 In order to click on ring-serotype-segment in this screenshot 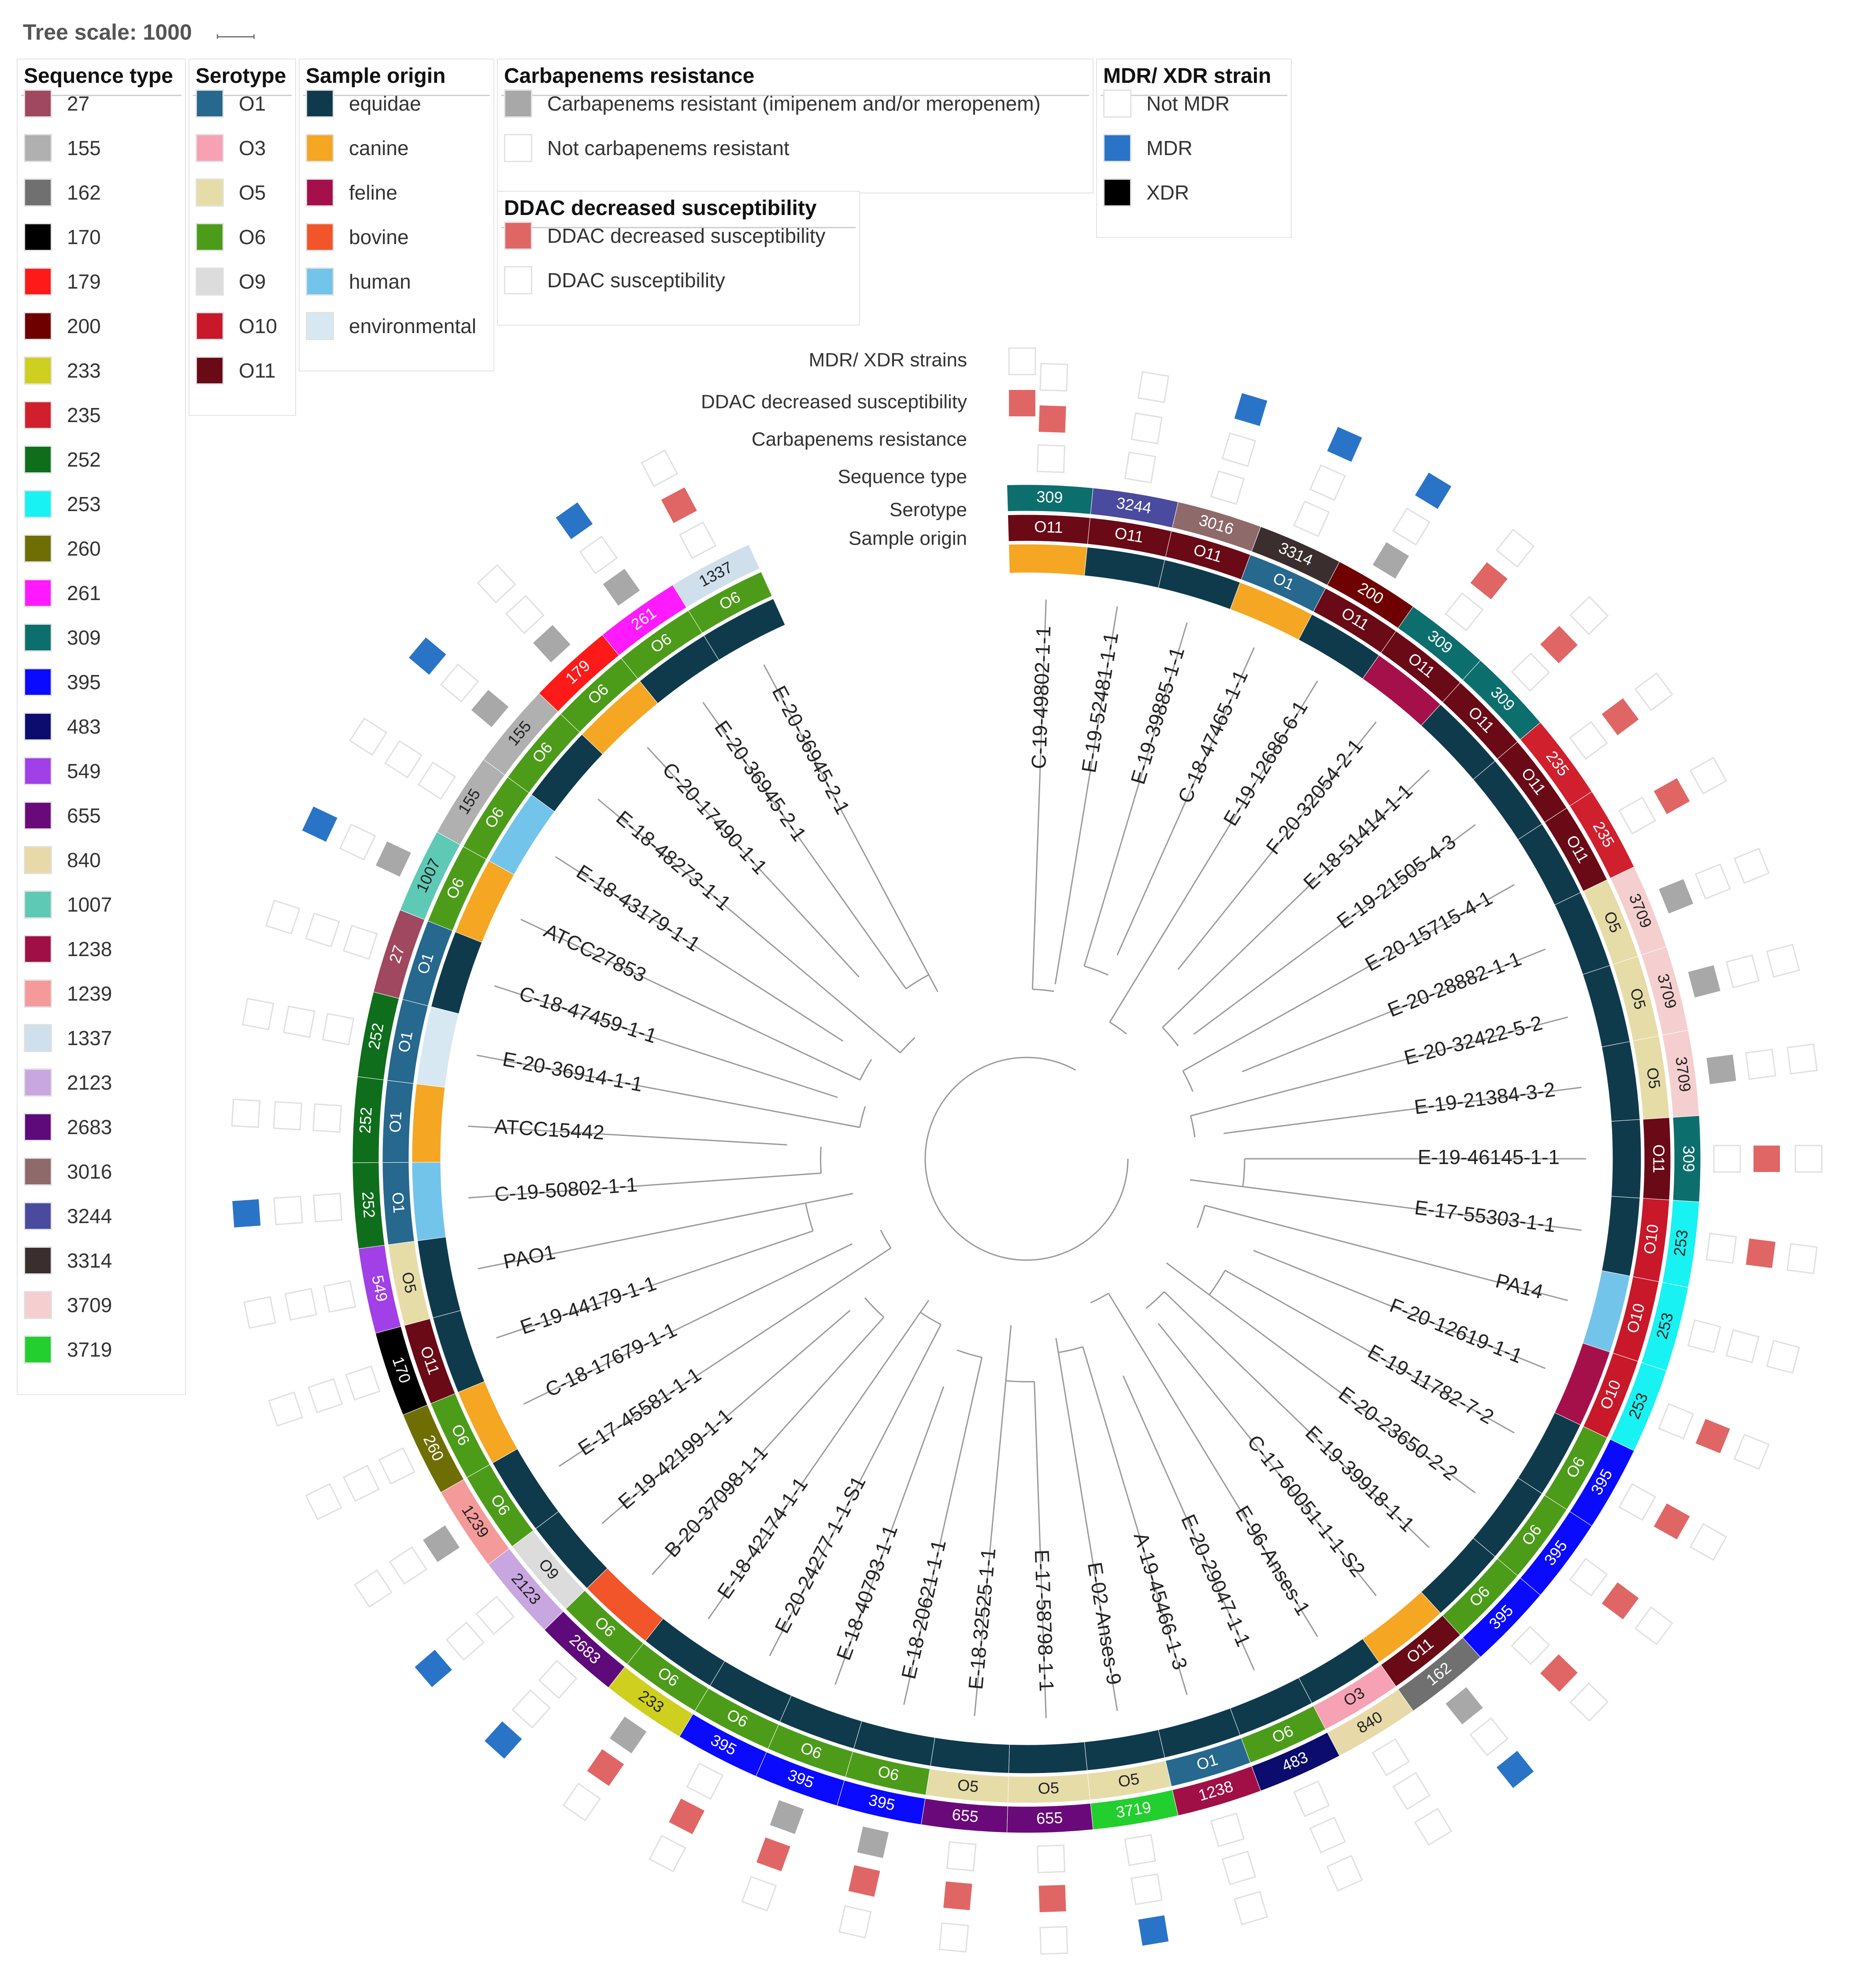, I will do `click(730, 603)`.